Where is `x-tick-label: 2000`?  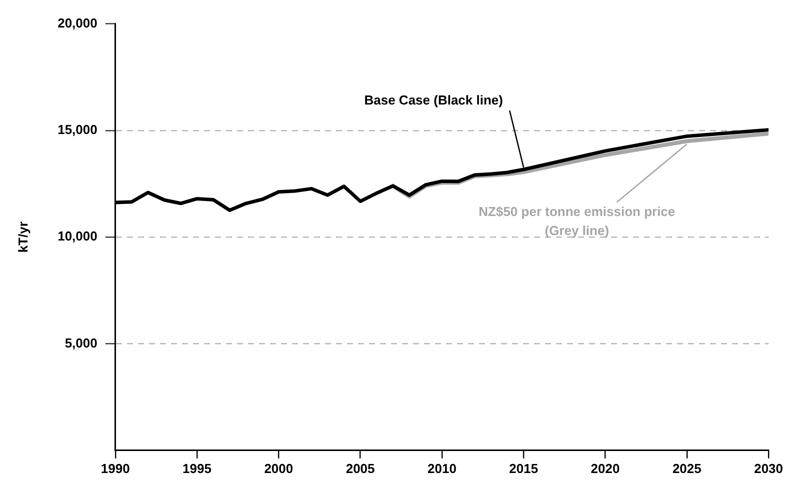
x-tick-label: 2000 is located at coordinates (279, 468).